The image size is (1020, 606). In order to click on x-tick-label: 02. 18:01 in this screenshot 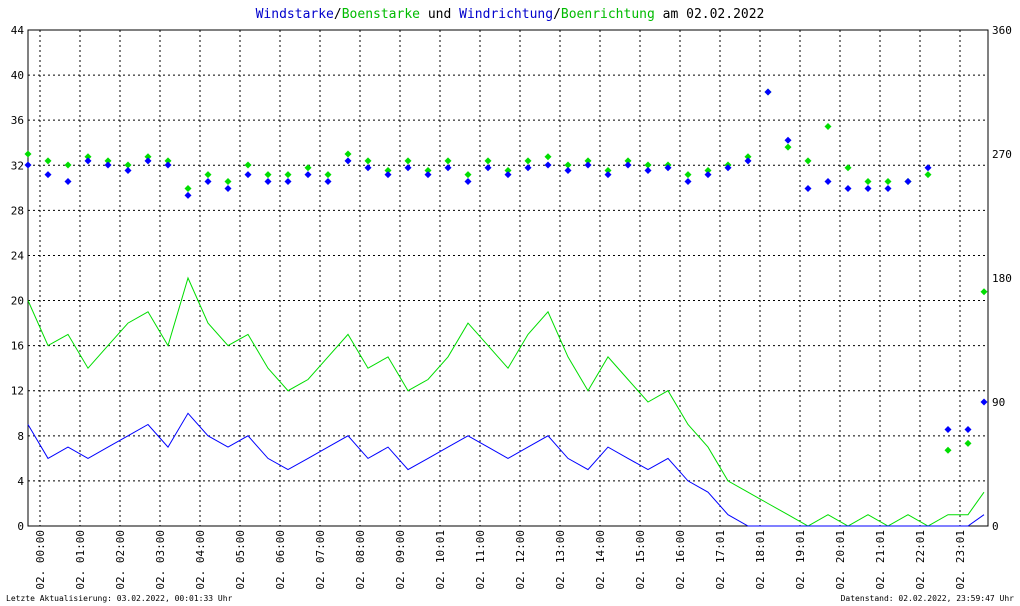, I will do `click(760, 560)`.